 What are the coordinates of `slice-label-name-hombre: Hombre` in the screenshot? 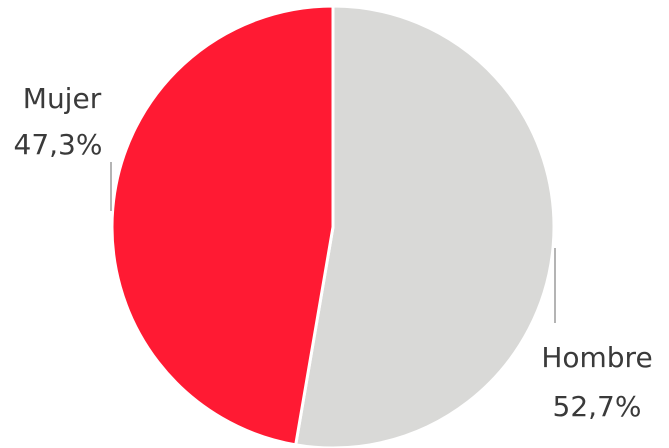 It's located at (596, 357).